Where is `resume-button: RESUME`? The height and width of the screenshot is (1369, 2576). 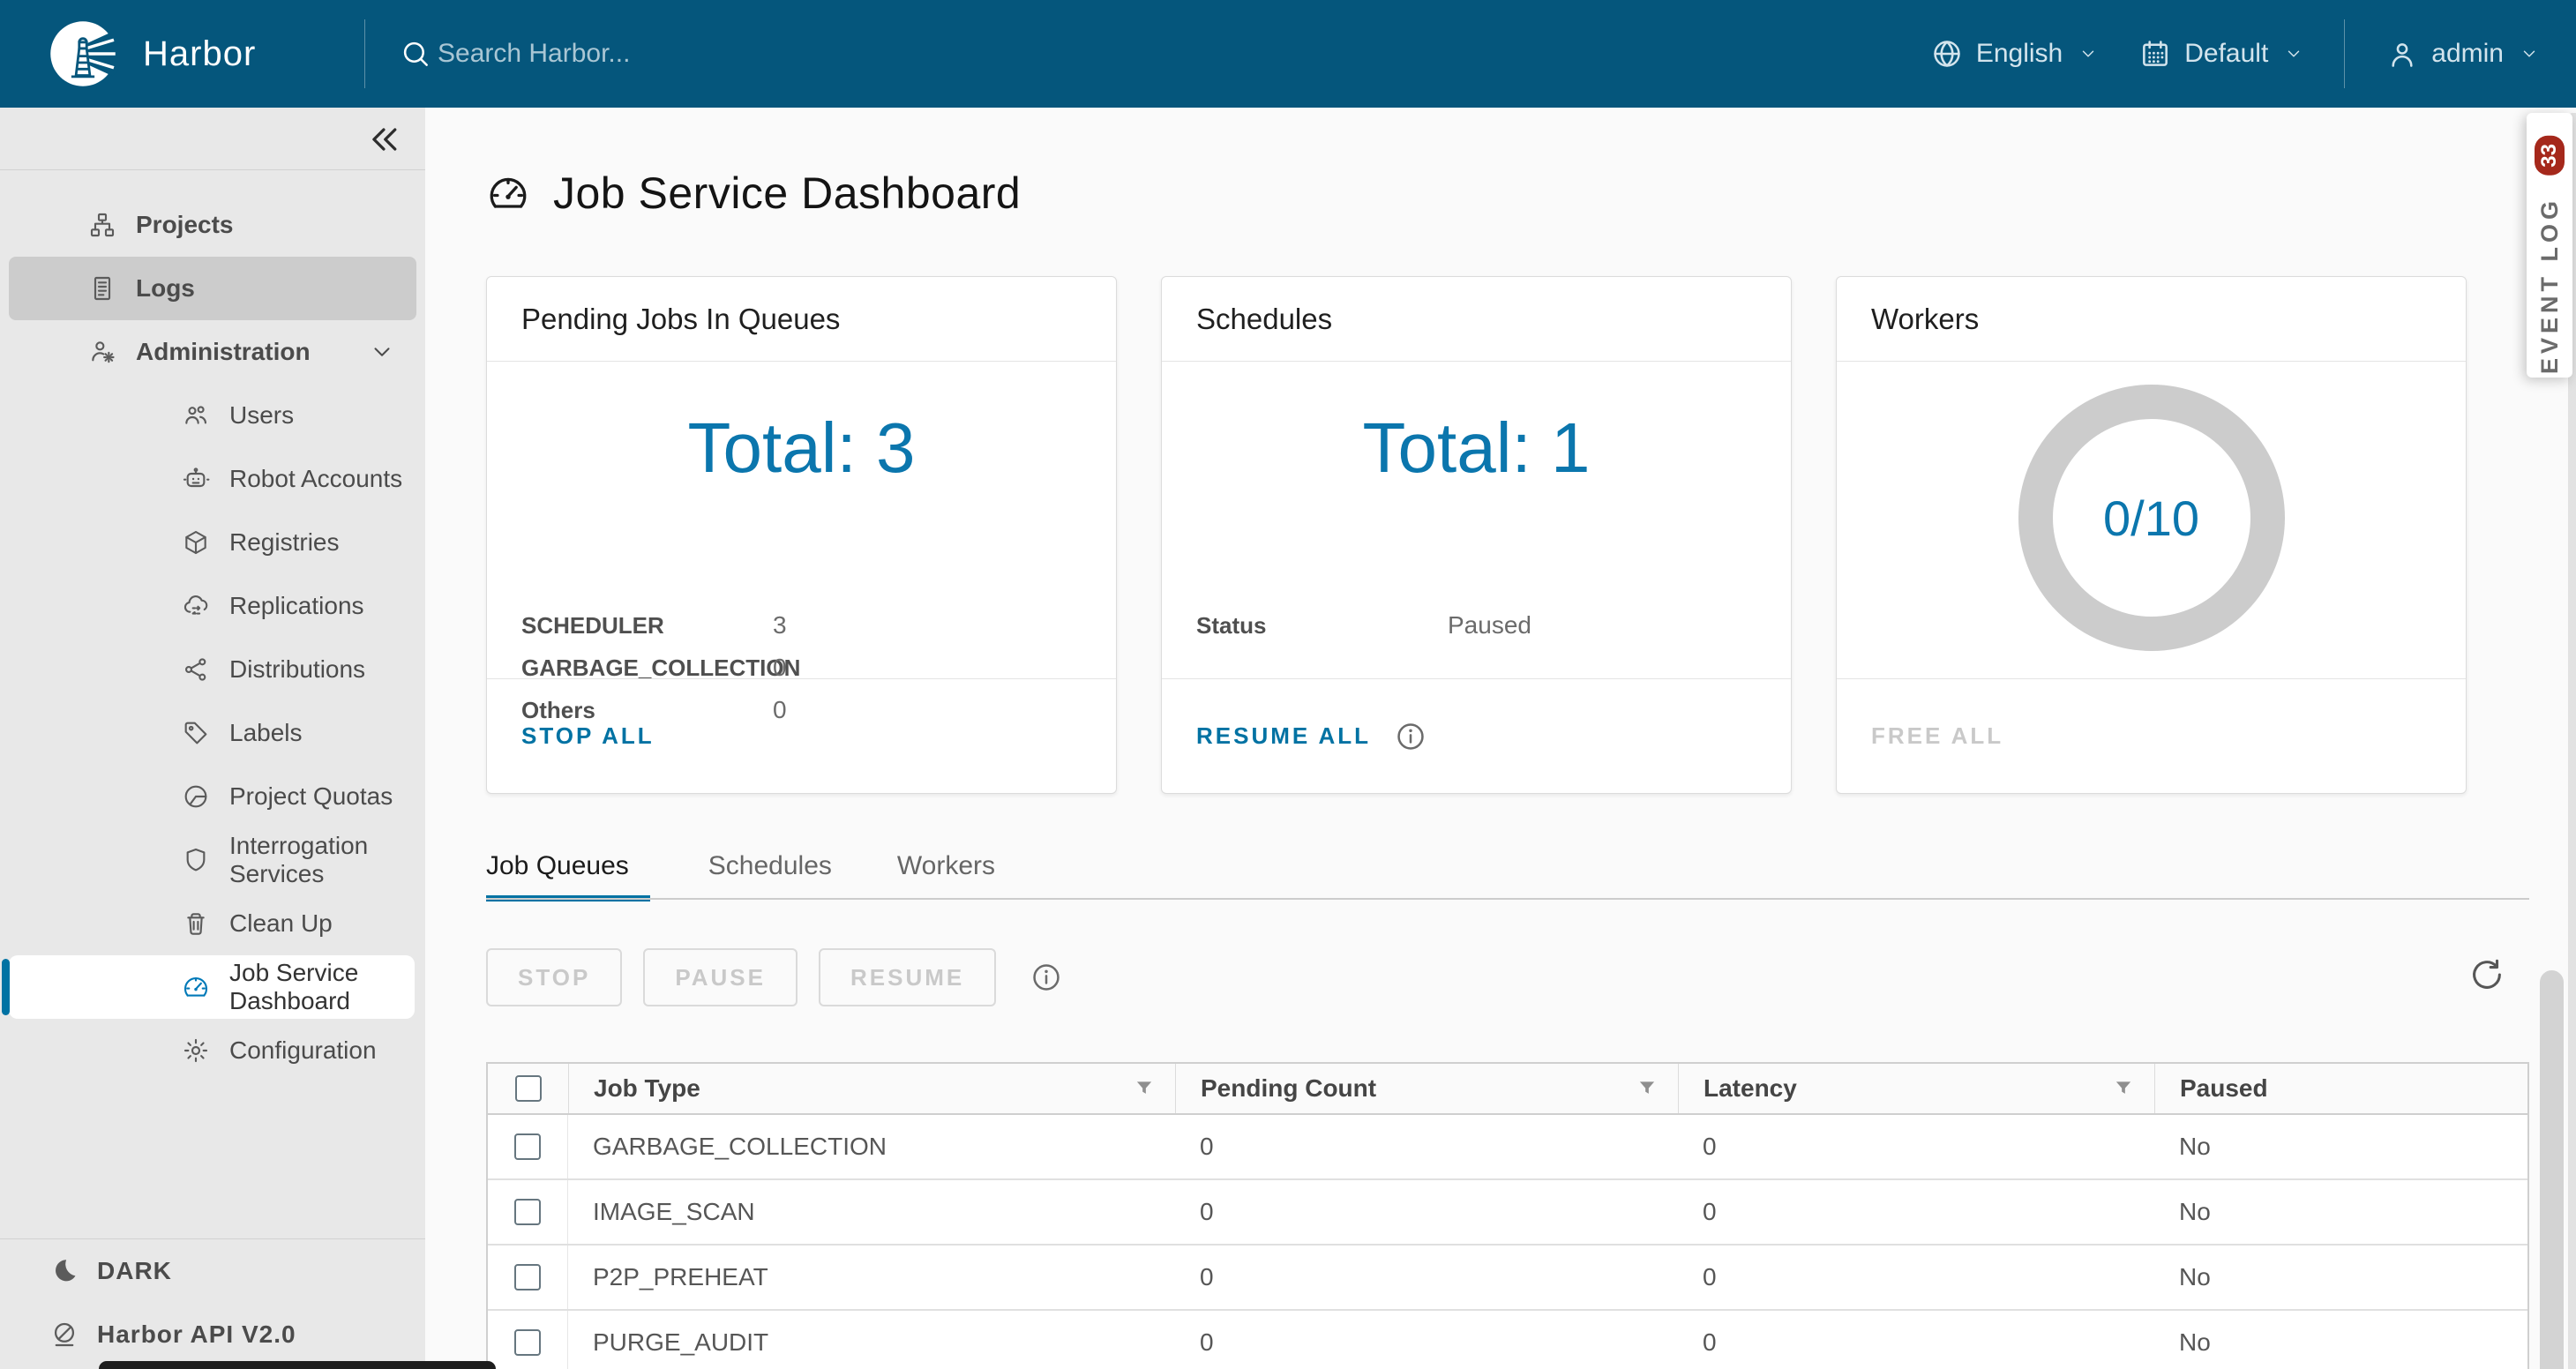
resume-button: RESUME is located at coordinates (908, 977).